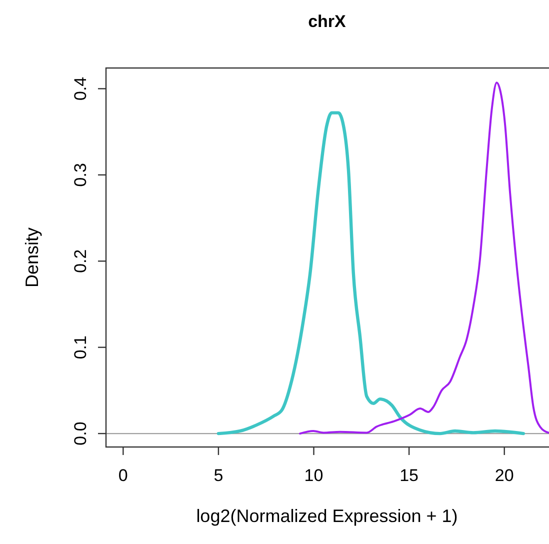  I want to click on x-tick-label: 20, so click(504, 475).